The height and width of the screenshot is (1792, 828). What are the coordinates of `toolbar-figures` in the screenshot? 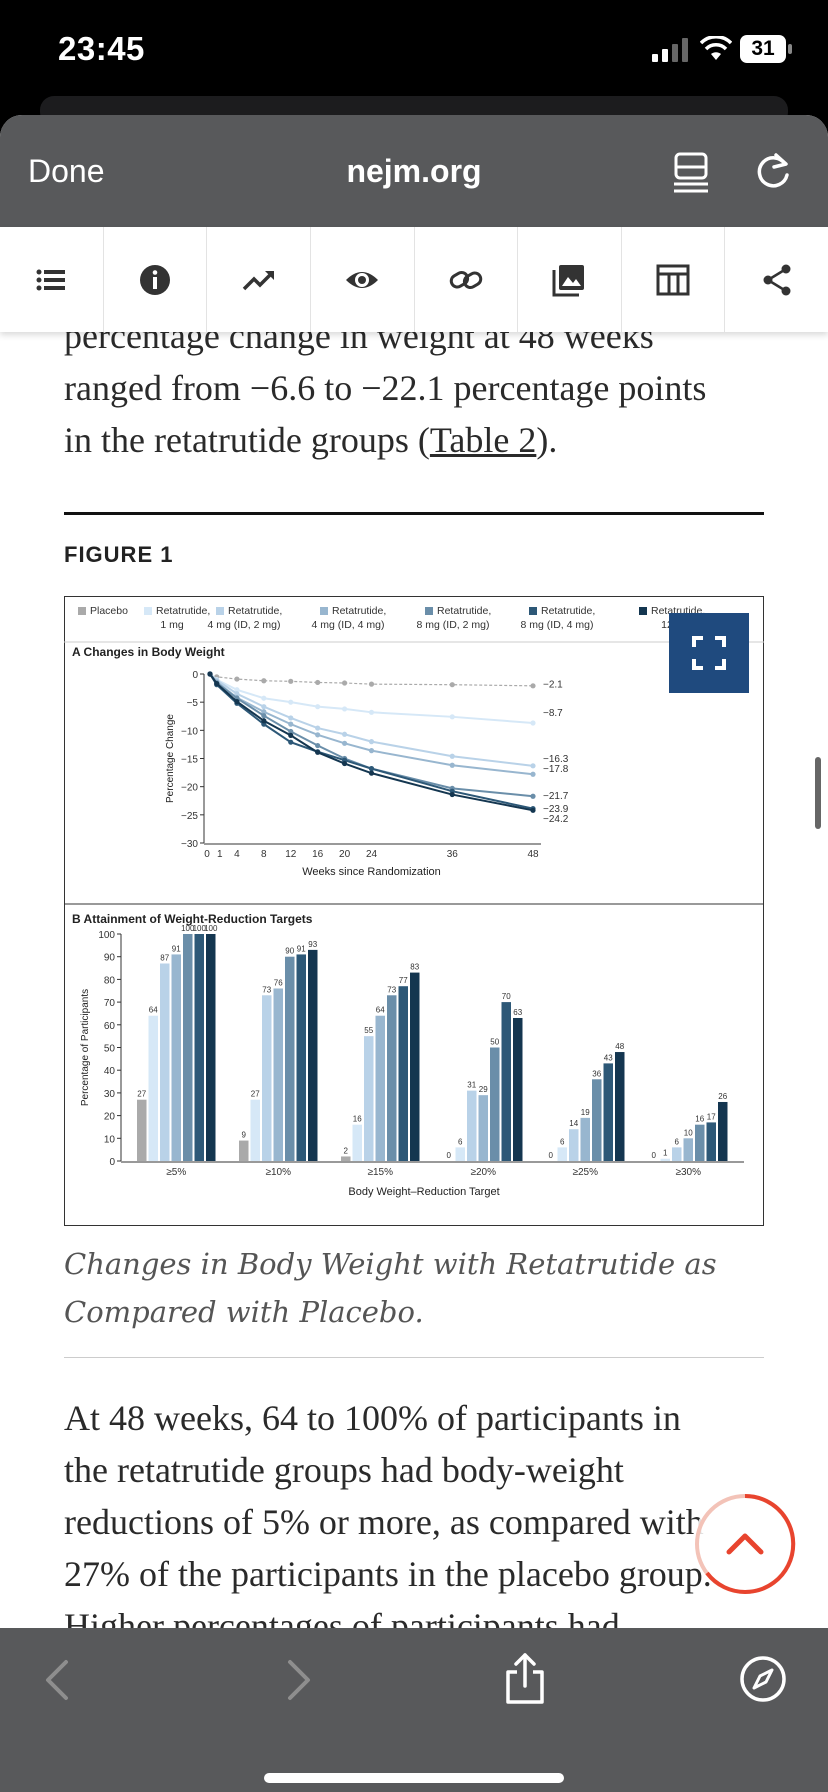 It's located at (570, 279).